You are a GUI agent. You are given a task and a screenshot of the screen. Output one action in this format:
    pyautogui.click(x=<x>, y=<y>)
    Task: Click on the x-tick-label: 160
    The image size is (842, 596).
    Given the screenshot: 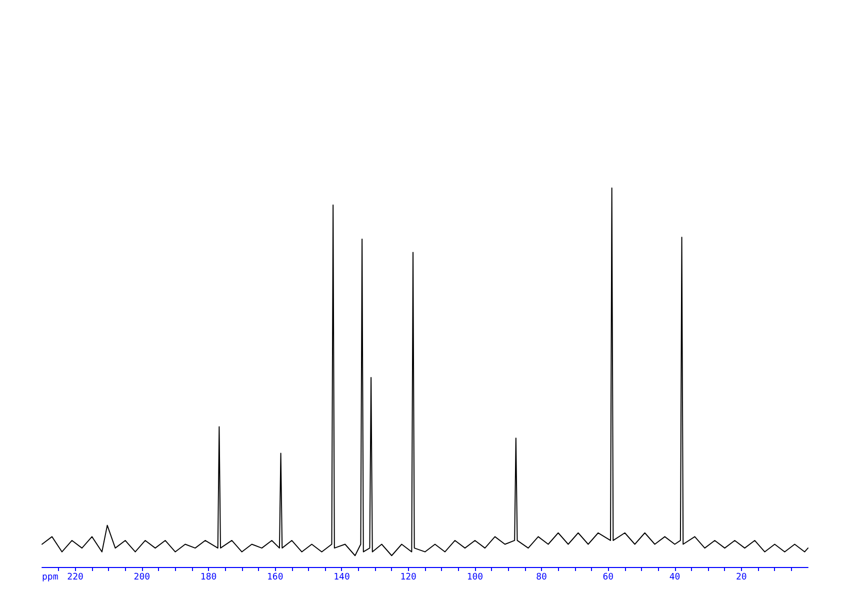 What is the action you would take?
    pyautogui.click(x=275, y=577)
    